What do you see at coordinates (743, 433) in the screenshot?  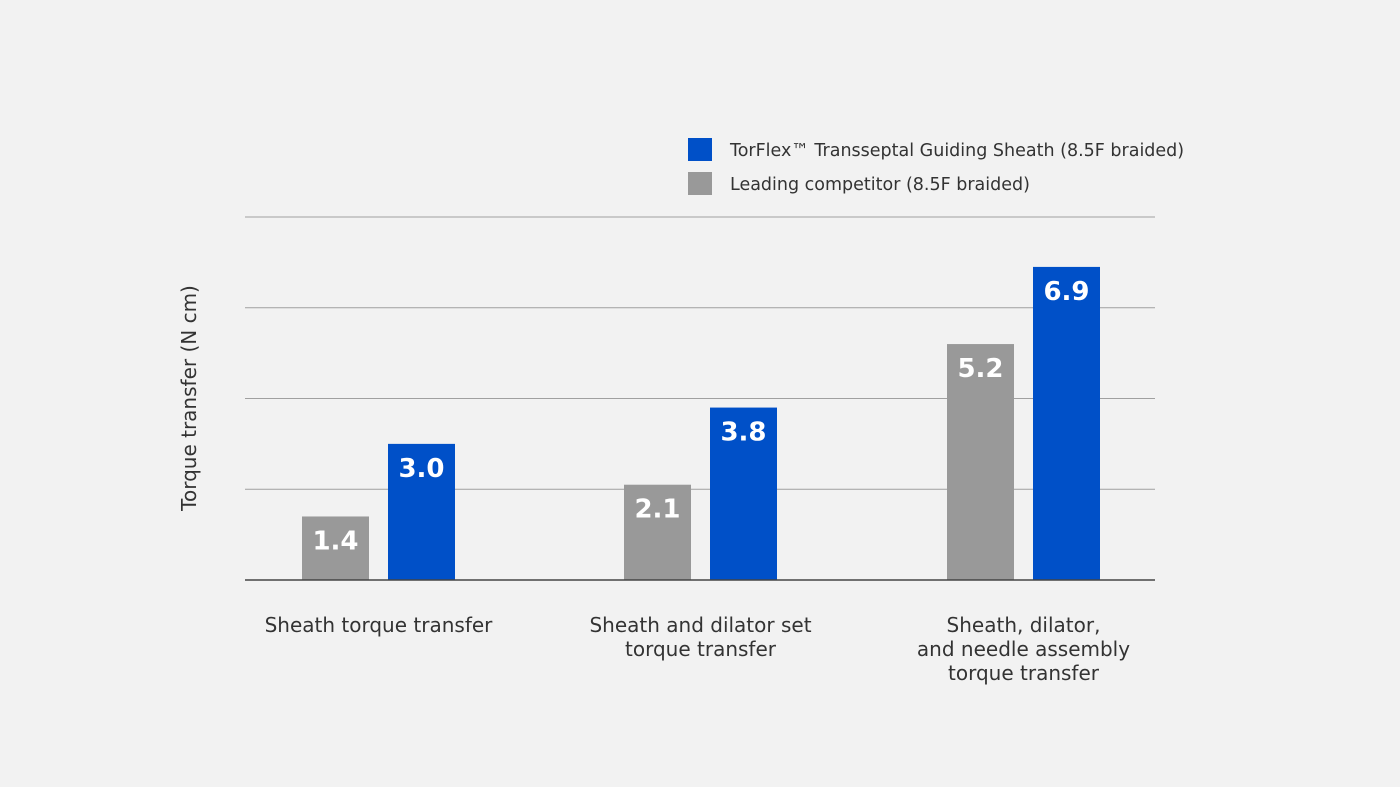 I see `data-label: 3.8` at bounding box center [743, 433].